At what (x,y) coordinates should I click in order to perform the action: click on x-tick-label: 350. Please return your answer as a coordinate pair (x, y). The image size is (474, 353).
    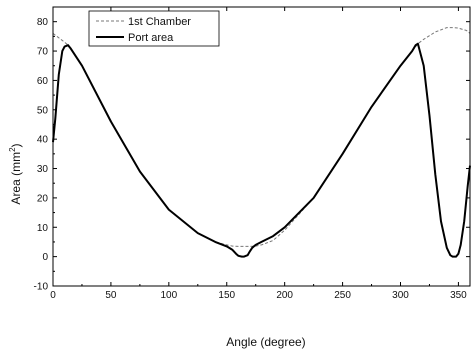
    Looking at the image, I should click on (458, 295).